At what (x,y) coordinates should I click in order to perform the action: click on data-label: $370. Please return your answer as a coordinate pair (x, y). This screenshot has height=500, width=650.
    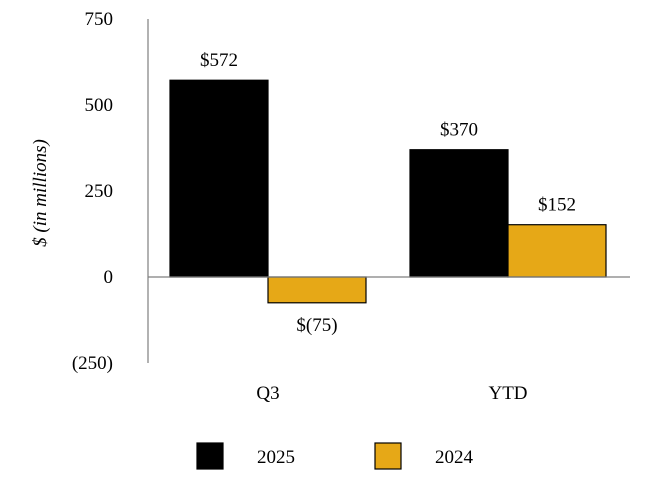
    Looking at the image, I should click on (459, 130).